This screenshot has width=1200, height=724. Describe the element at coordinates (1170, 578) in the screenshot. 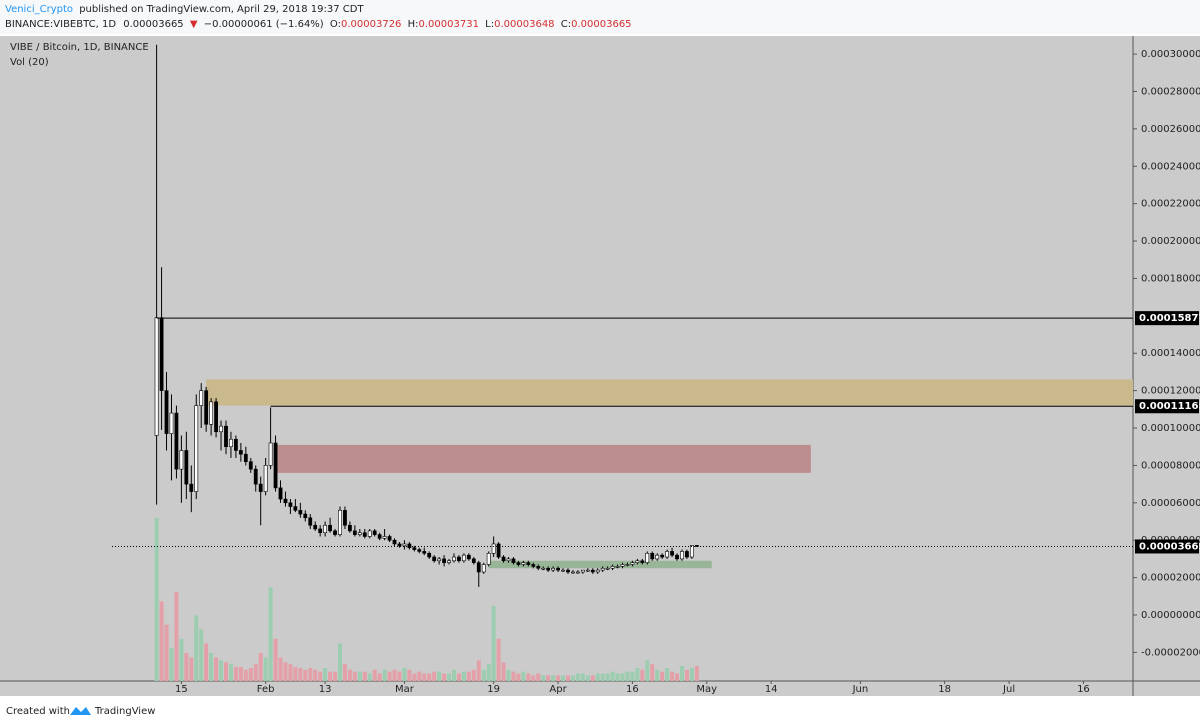

I see `y-tick-label: 0.00002000` at that location.